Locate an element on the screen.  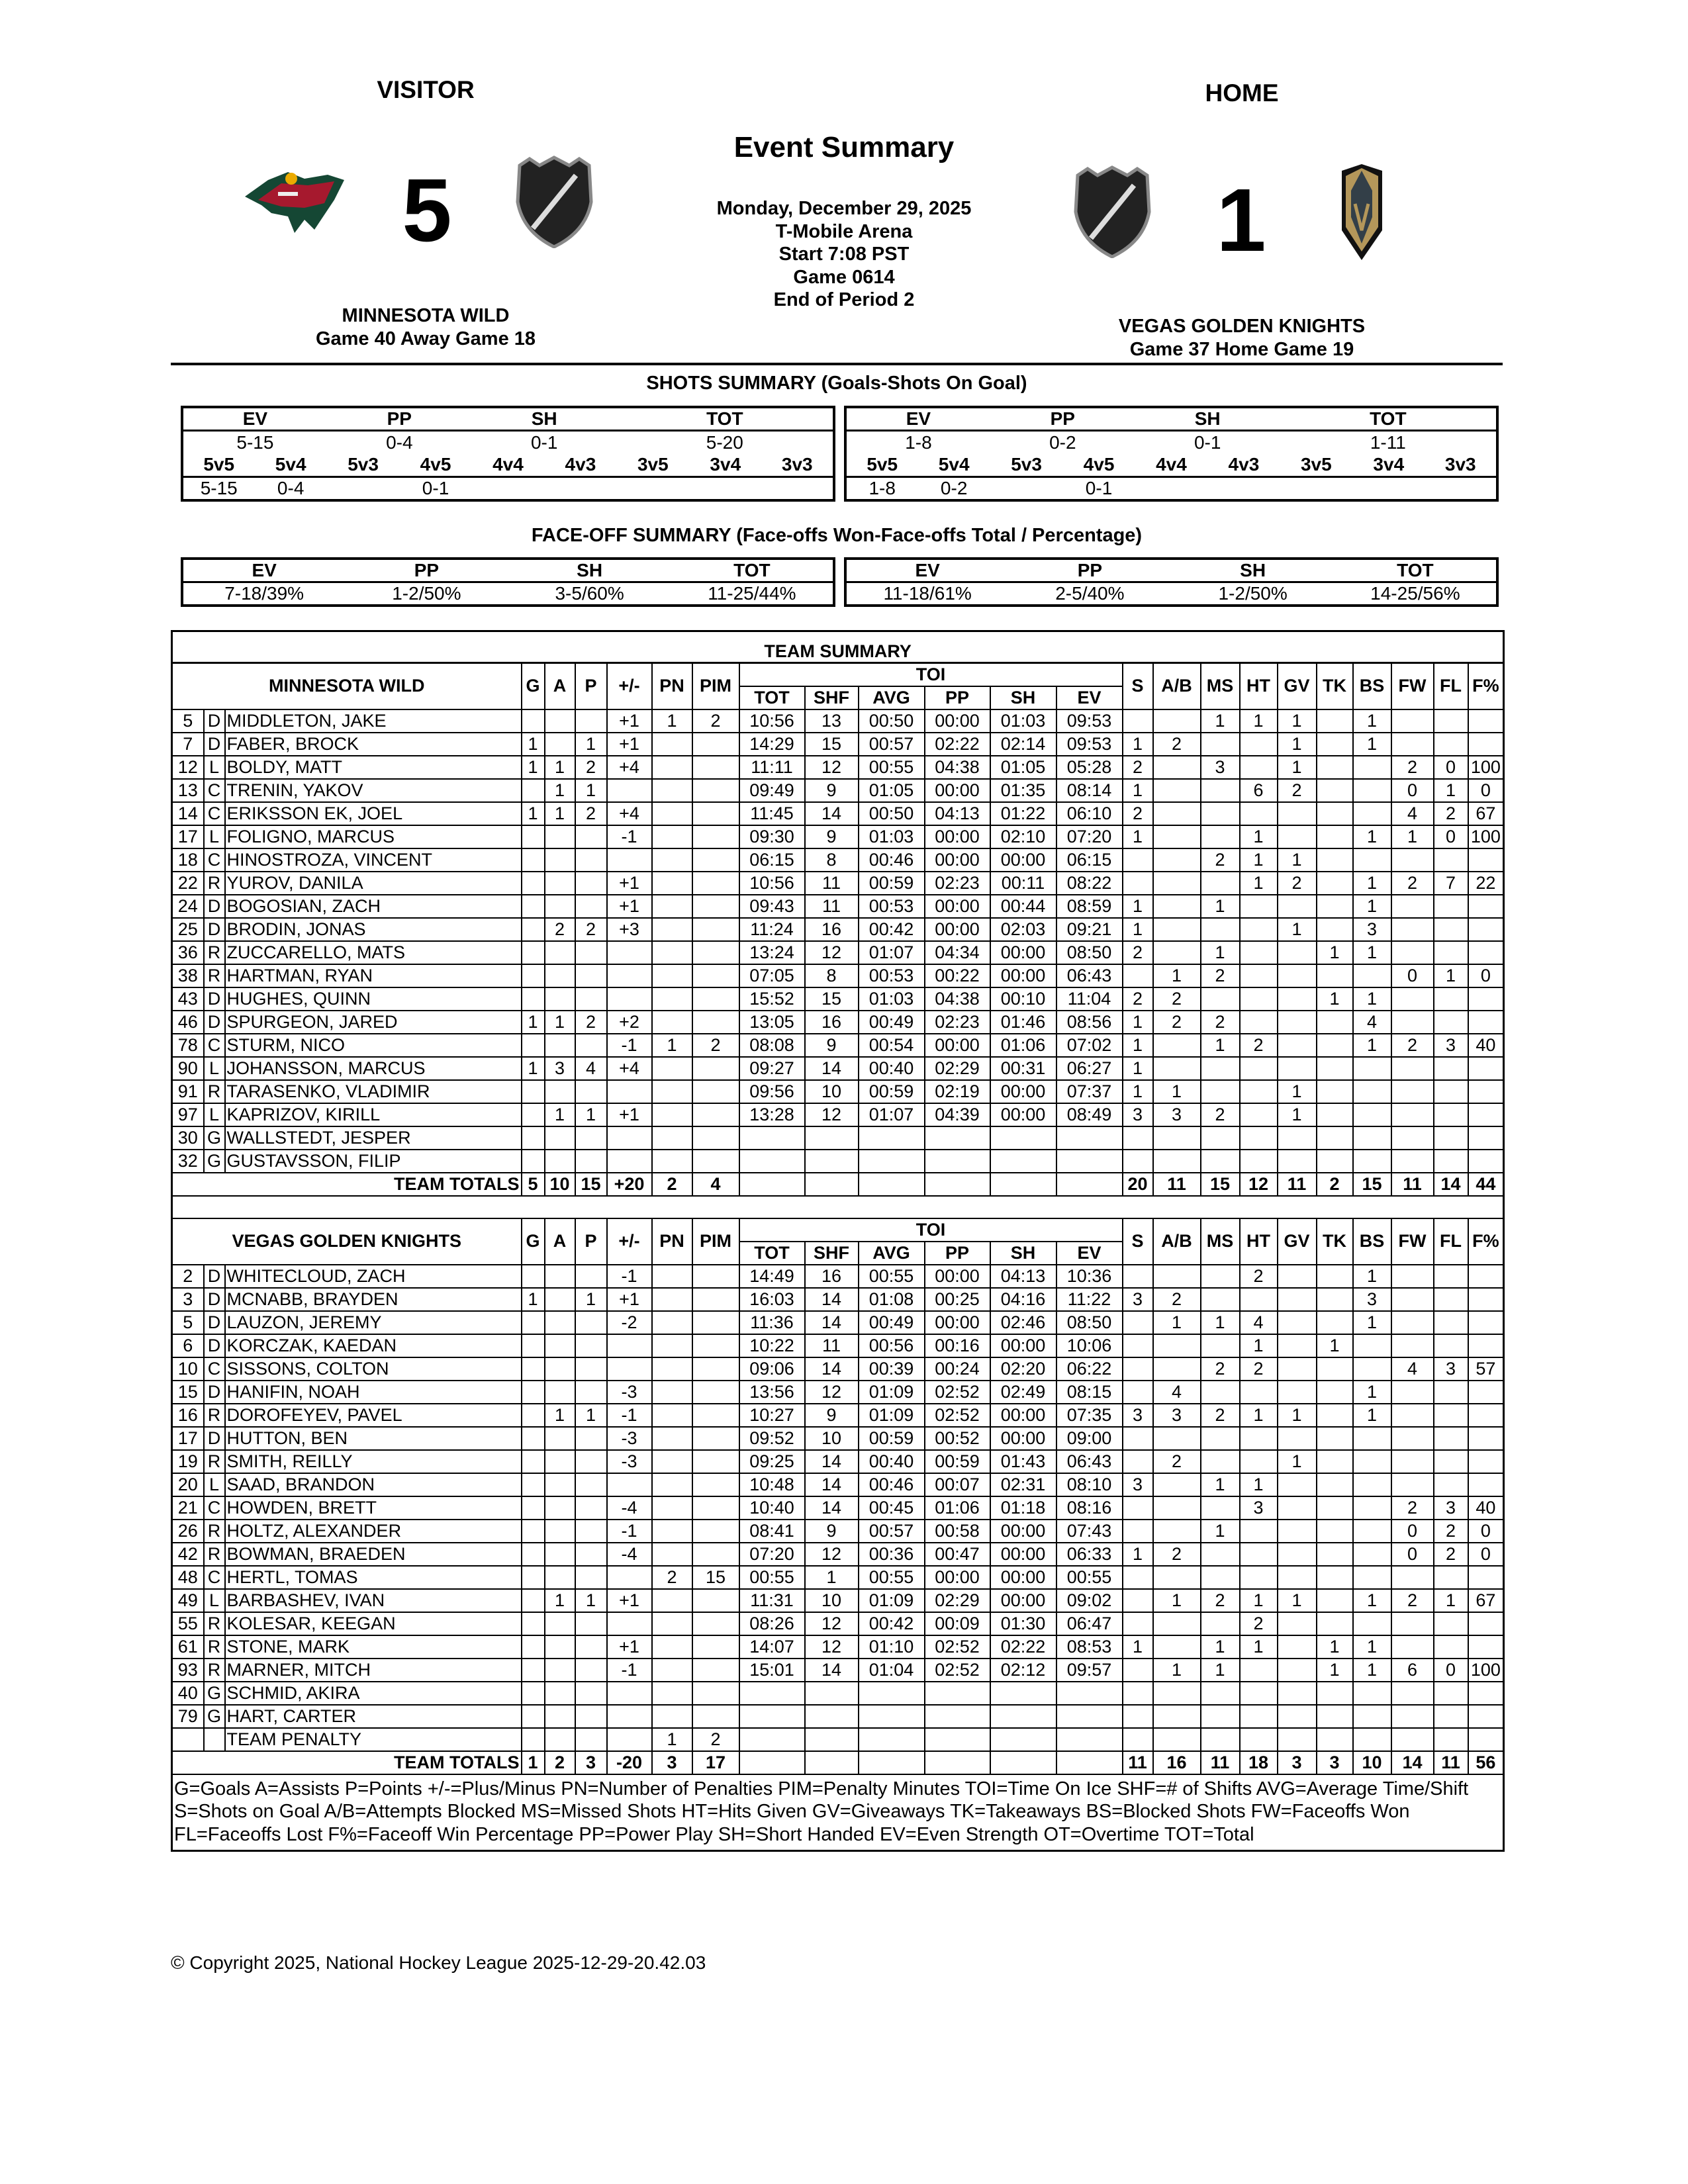
stat-missed-shots is located at coordinates (1220, 1507).